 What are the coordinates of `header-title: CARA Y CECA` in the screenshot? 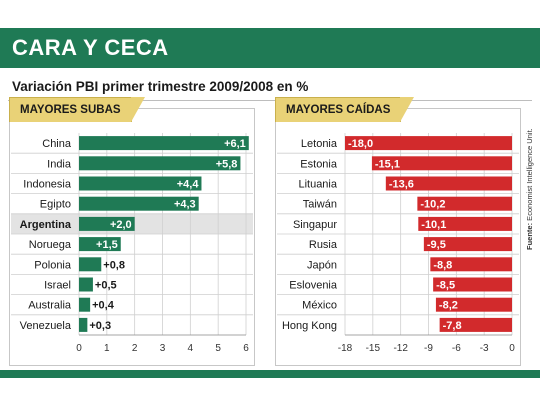 It's located at (90, 47).